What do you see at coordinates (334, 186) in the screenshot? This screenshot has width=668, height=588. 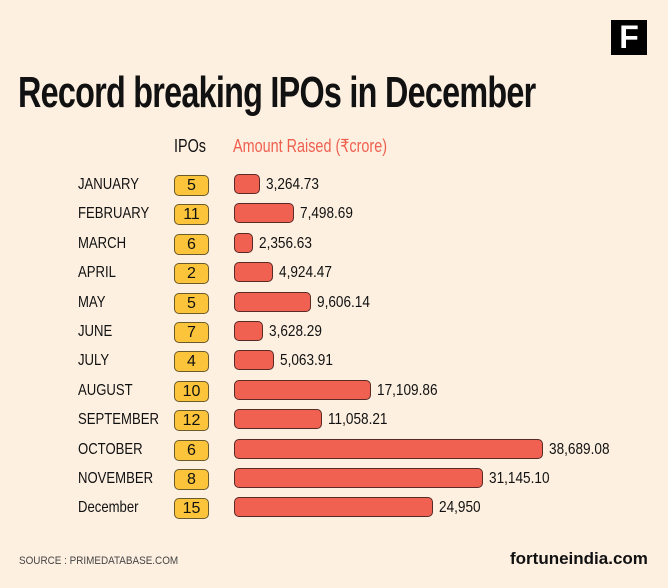 I see `bar-row: JANUARY 5 3,264.73` at bounding box center [334, 186].